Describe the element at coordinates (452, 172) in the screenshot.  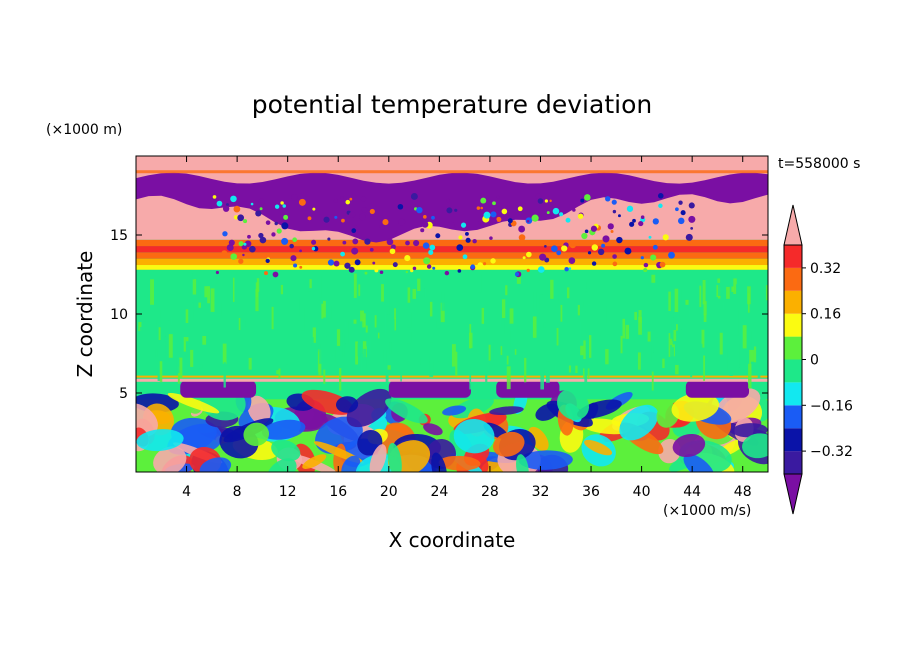
I see `top-band` at that location.